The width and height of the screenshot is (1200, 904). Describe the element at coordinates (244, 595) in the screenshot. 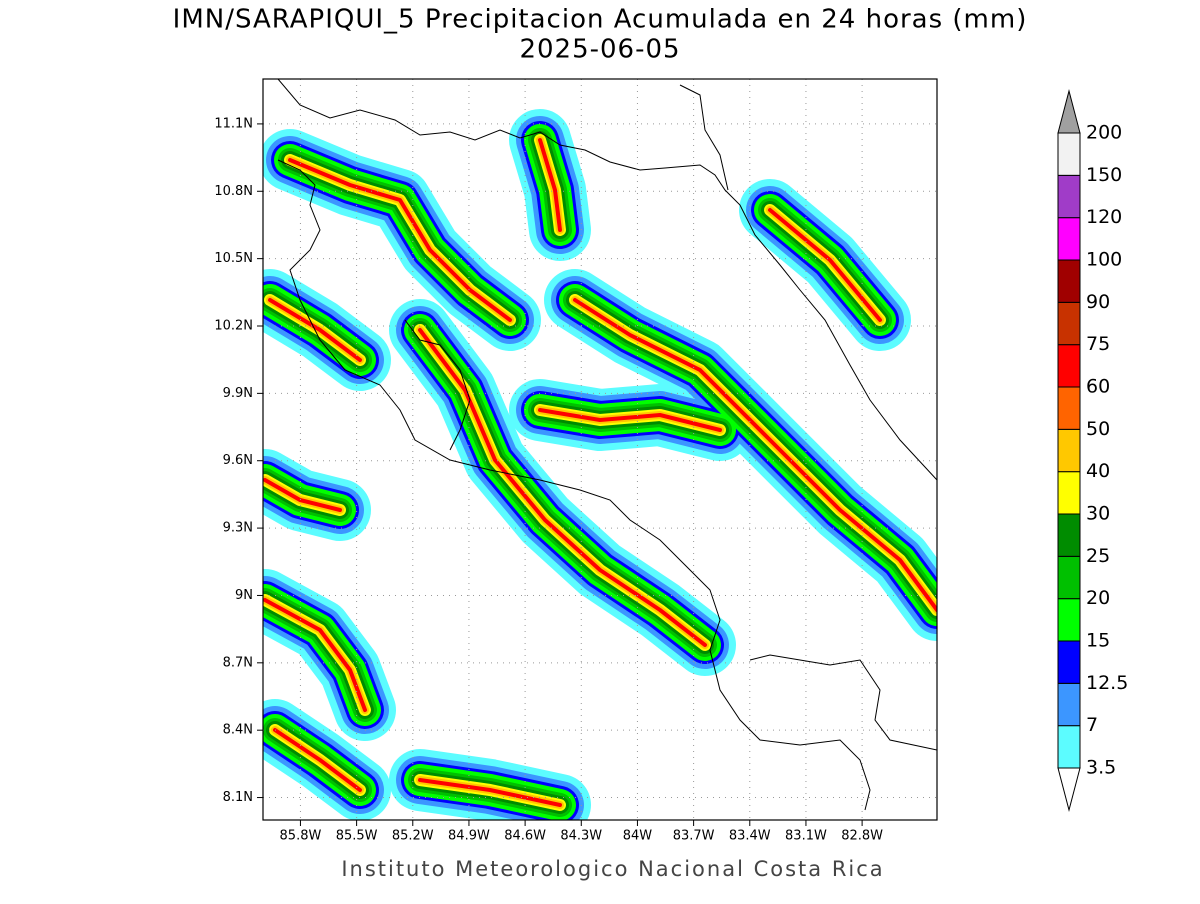

I see `lat-tick-label: 9N` at that location.